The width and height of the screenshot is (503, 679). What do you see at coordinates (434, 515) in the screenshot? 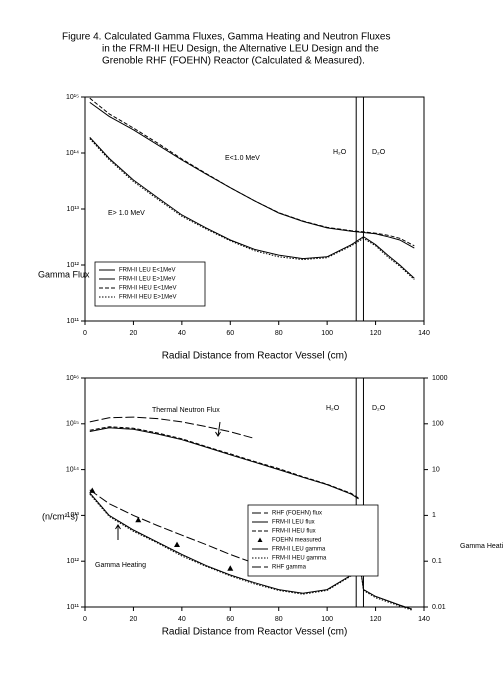
I see `y2-tick-label: 1` at bounding box center [434, 515].